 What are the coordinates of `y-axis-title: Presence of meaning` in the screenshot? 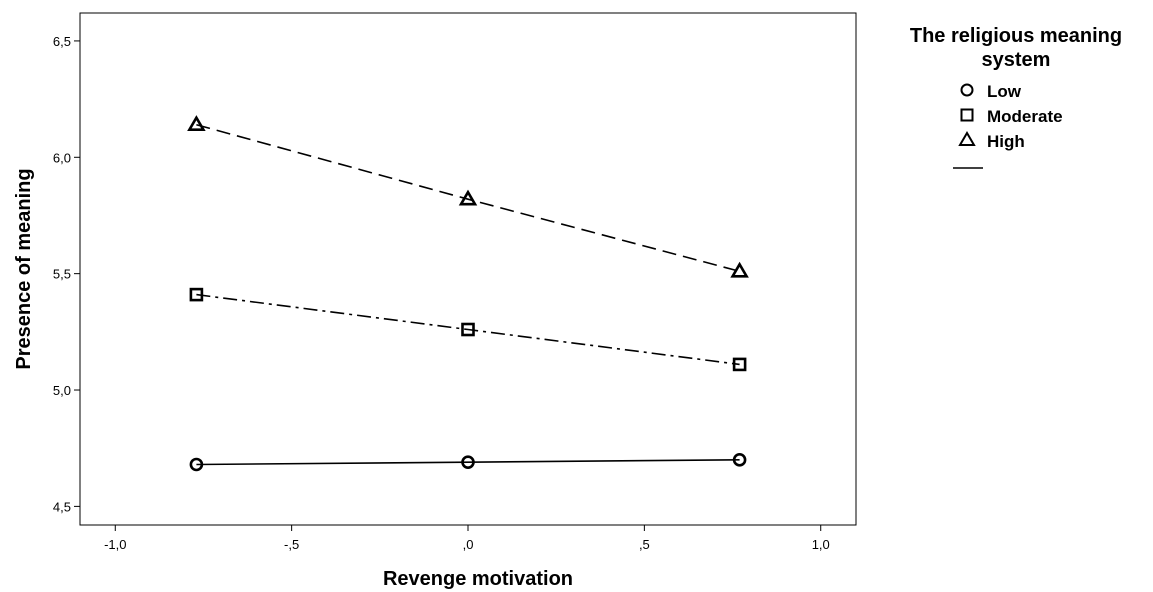 It's located at (24, 268).